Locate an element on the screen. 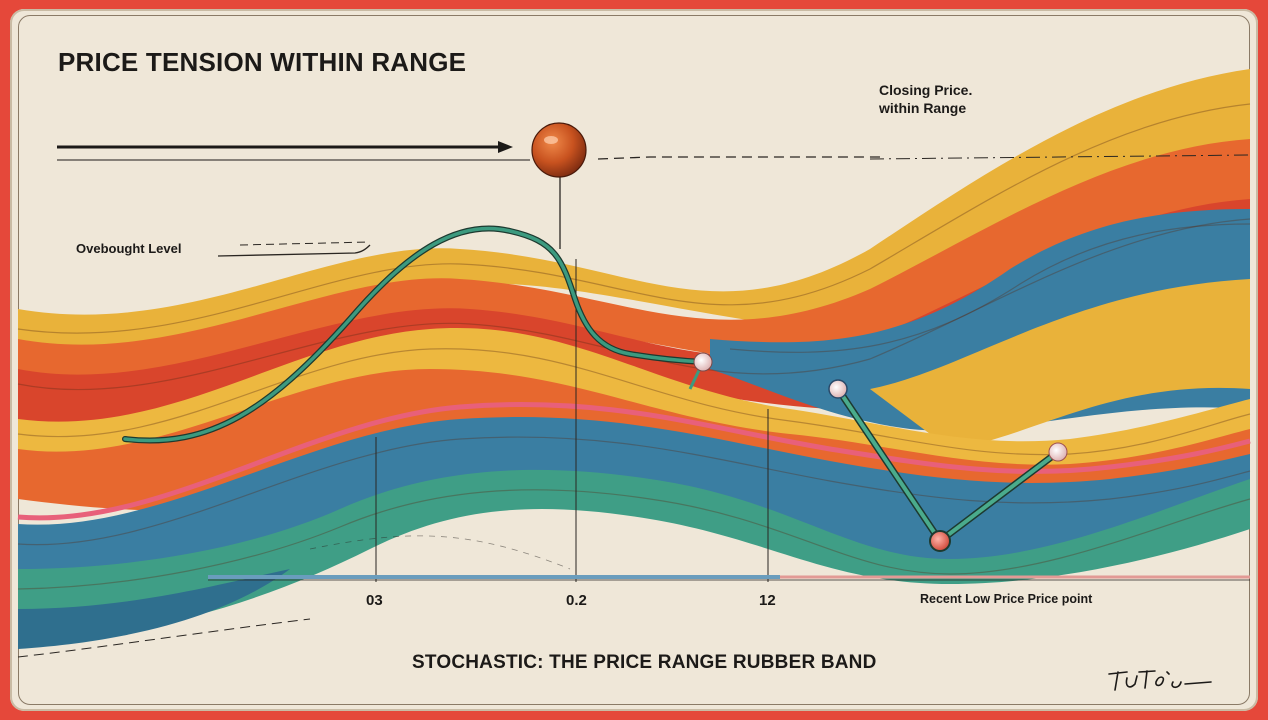 This screenshot has height=720, width=1268. axis-tick-label: 0.2 is located at coordinates (576, 600).